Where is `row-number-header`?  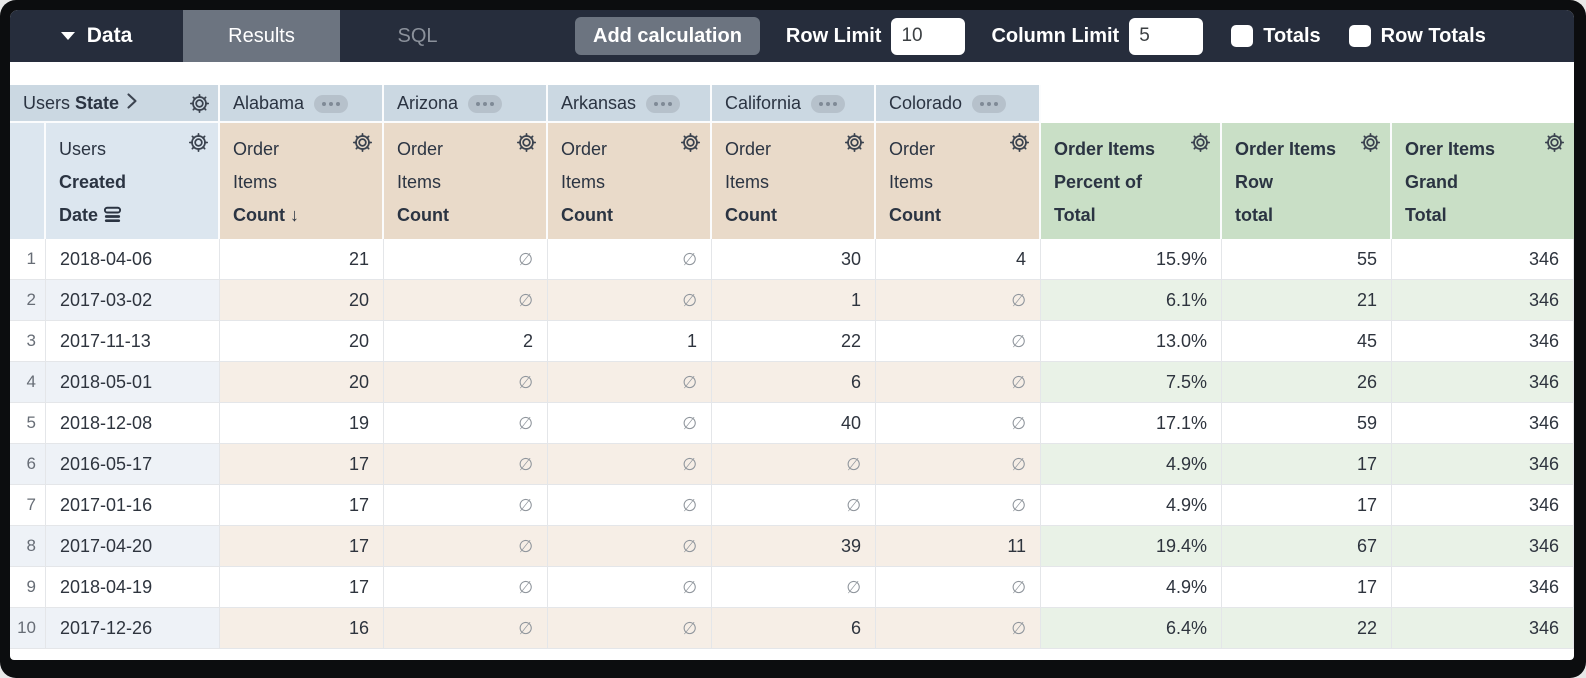 row-number-header is located at coordinates (28, 181).